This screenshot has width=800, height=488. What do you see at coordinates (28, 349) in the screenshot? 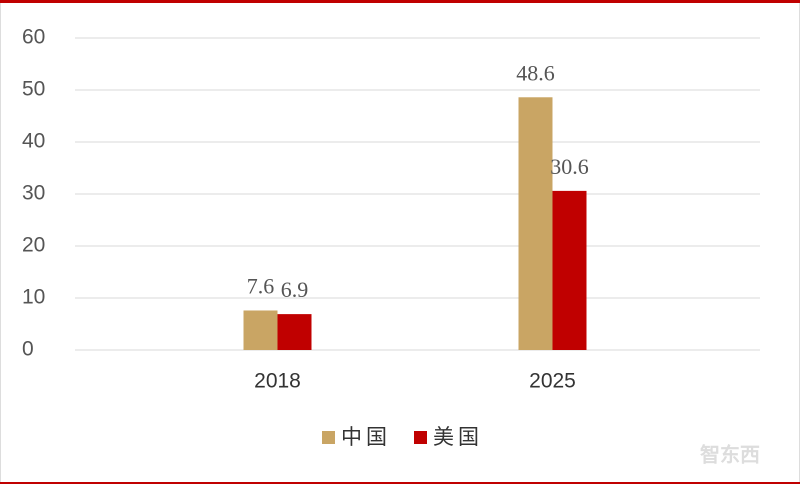
I see `y-tick-label: 0` at bounding box center [28, 349].